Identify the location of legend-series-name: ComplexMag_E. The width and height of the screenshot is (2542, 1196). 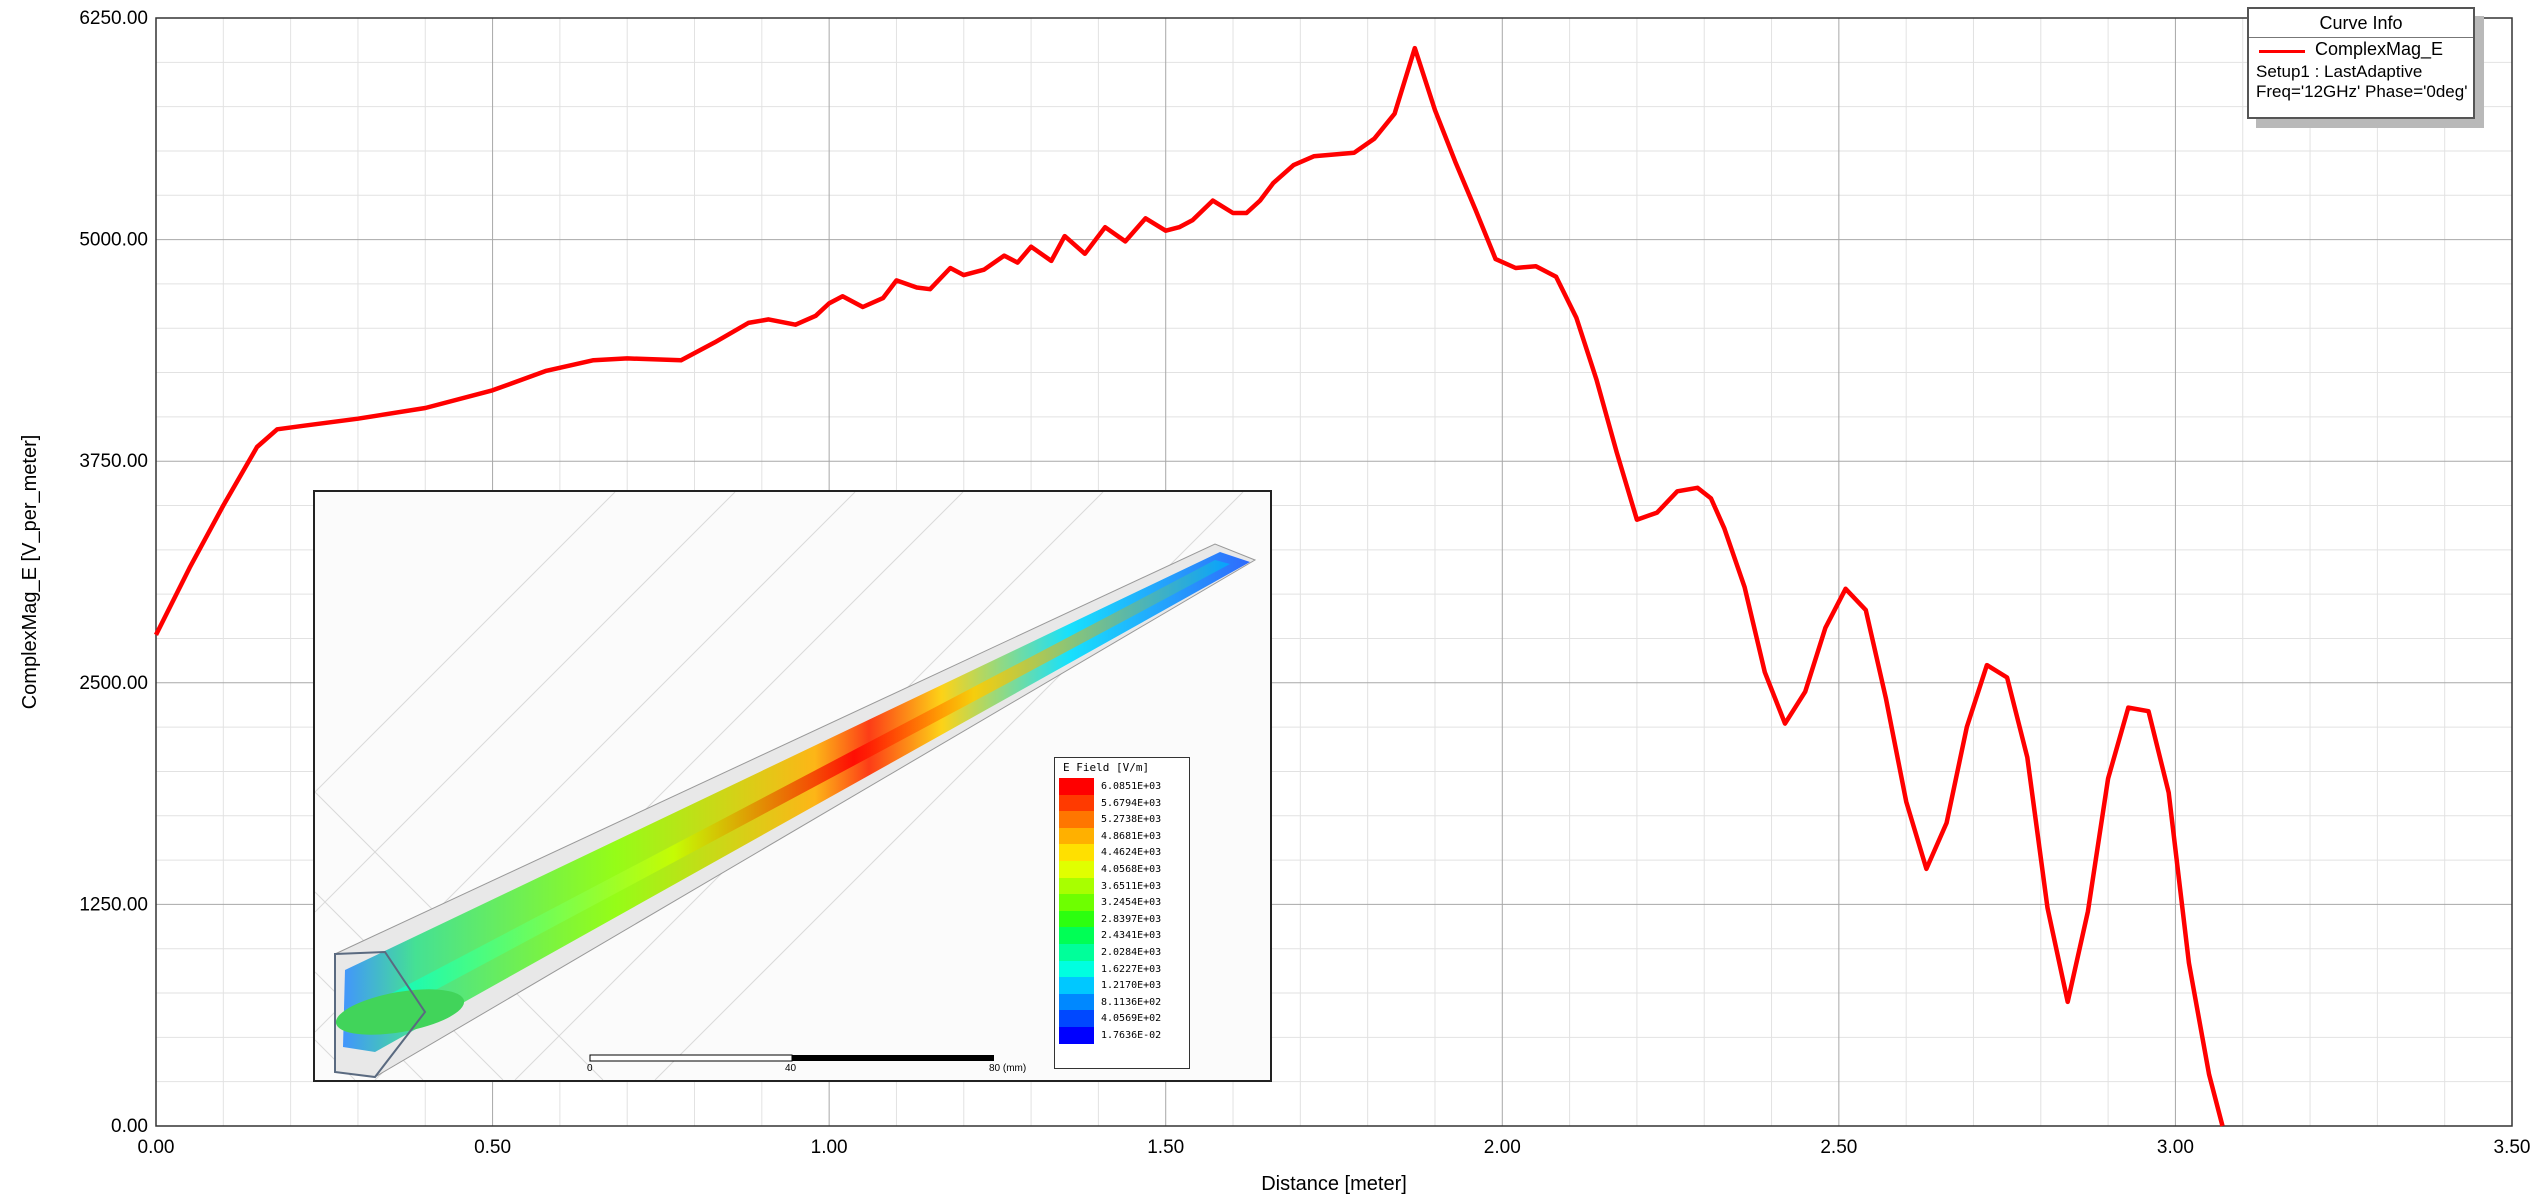
(2379, 49).